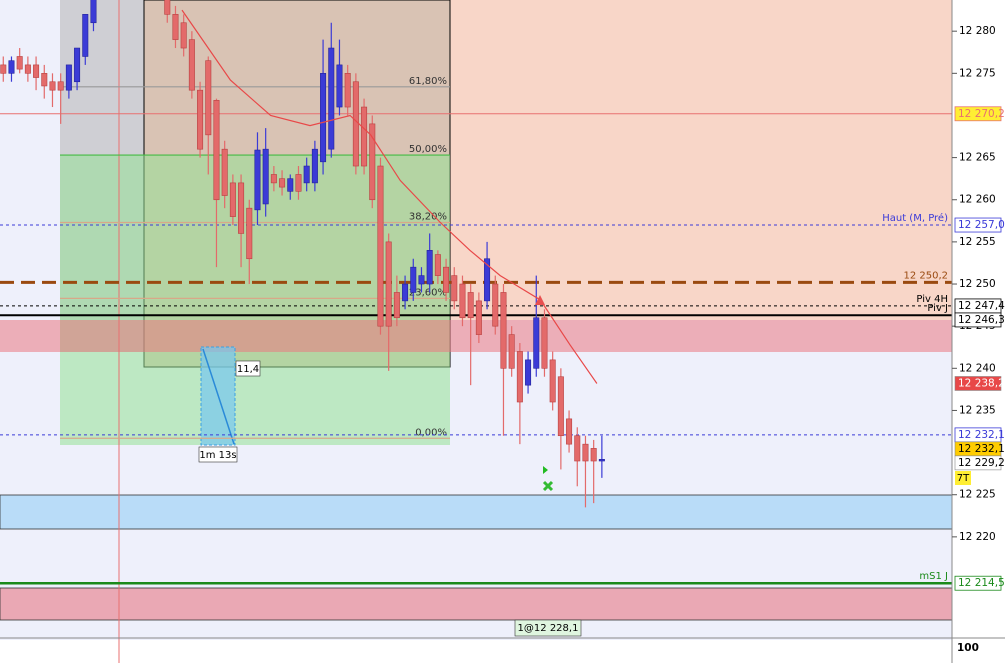  What do you see at coordinates (977, 284) in the screenshot?
I see `y-tick-label: 12 250` at bounding box center [977, 284].